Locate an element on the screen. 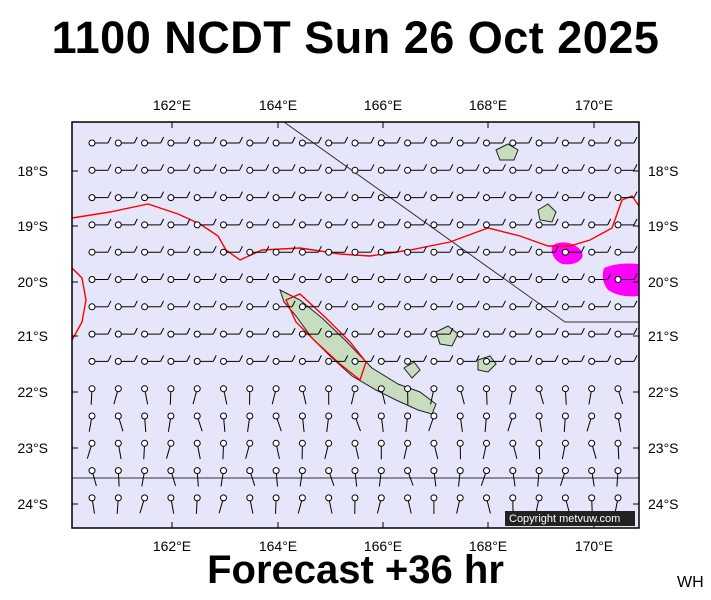 The height and width of the screenshot is (600, 711). island-lifou is located at coordinates (447, 336).